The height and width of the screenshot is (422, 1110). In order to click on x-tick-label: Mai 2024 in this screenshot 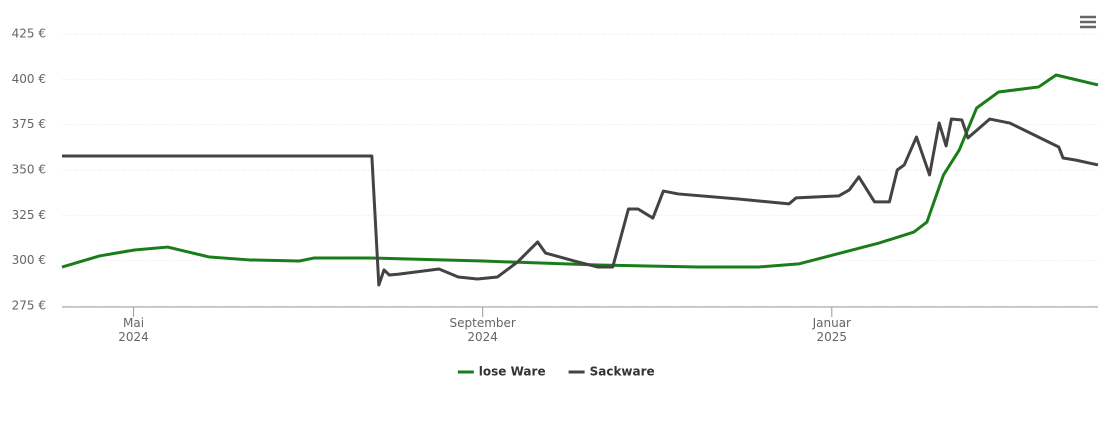, I will do `click(133, 330)`.